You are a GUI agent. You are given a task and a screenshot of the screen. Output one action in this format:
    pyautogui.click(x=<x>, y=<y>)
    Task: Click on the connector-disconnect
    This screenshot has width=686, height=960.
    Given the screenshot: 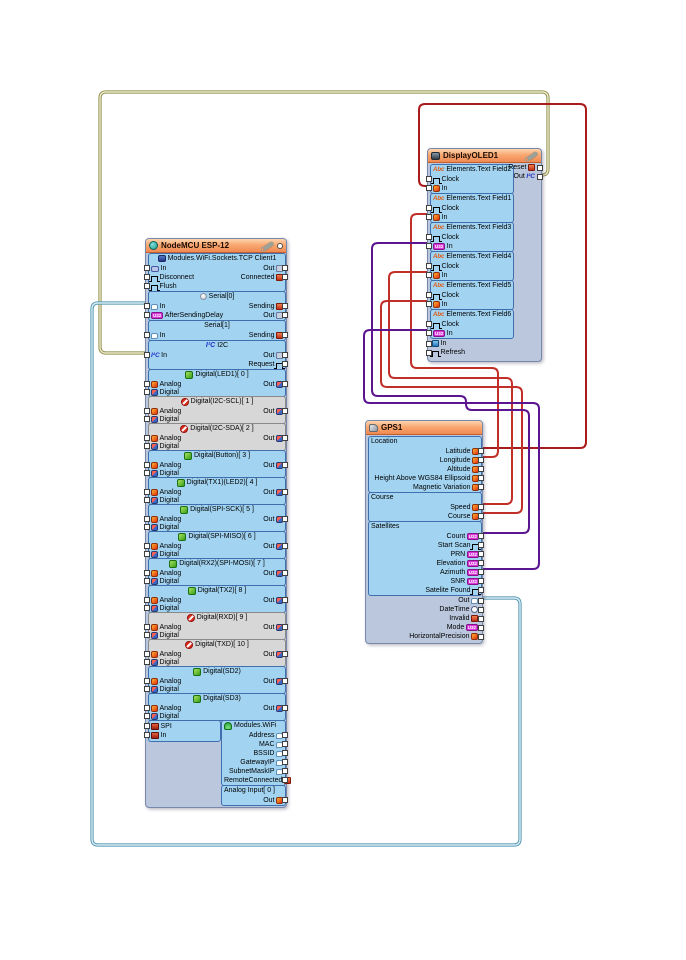 What is the action you would take?
    pyautogui.click(x=147, y=277)
    